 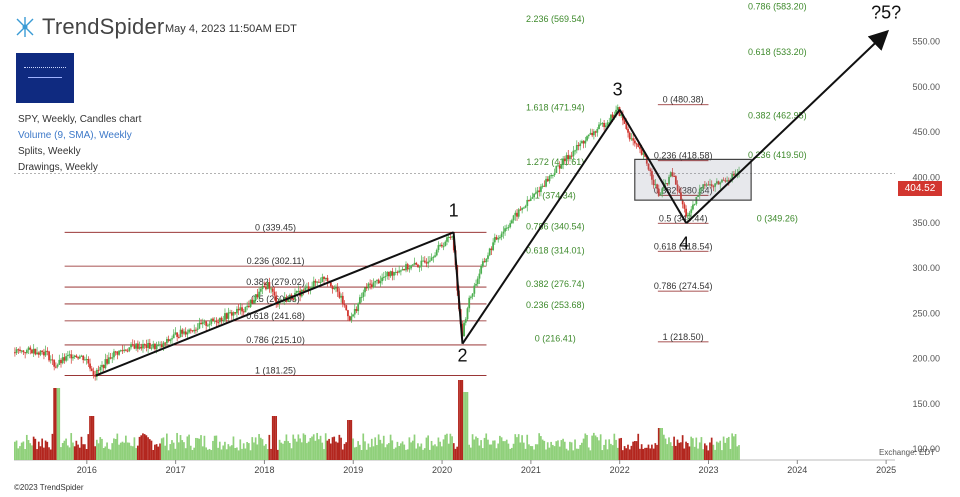 What do you see at coordinates (176, 470) in the screenshot?
I see `time-axis-label: 2017` at bounding box center [176, 470].